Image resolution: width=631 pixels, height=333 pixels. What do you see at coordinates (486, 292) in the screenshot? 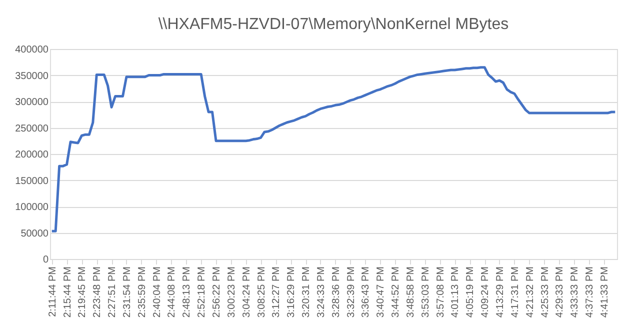
I see `x-tick-label: 4:09:24 PM` at bounding box center [486, 292].